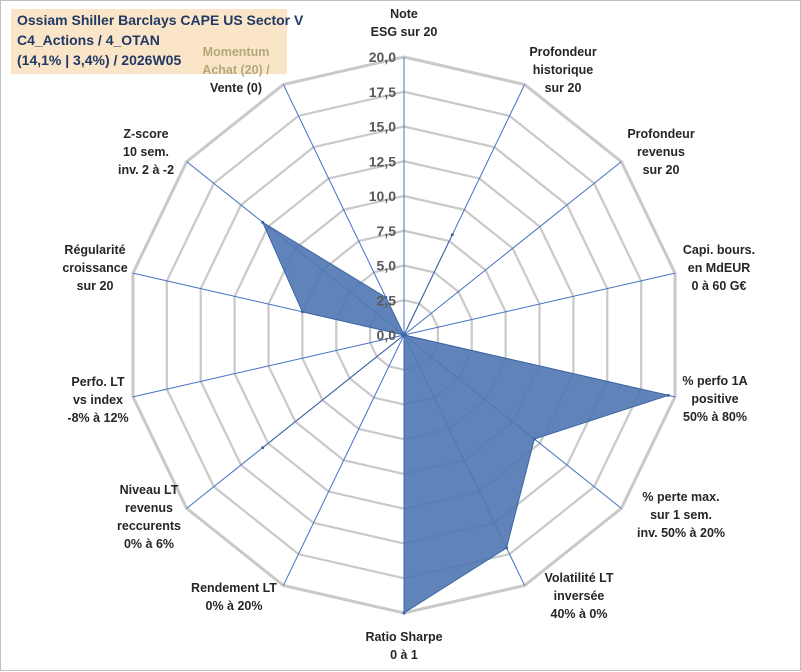  I want to click on tick-label: 10,0, so click(382, 196).